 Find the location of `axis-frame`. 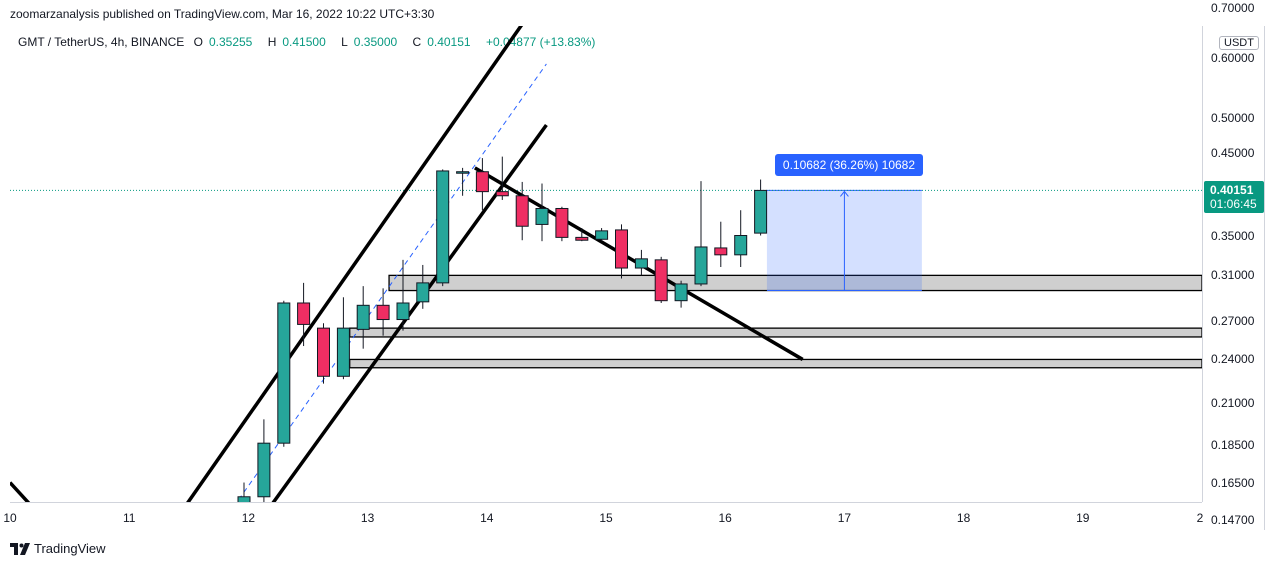

axis-frame is located at coordinates (1264, 278).